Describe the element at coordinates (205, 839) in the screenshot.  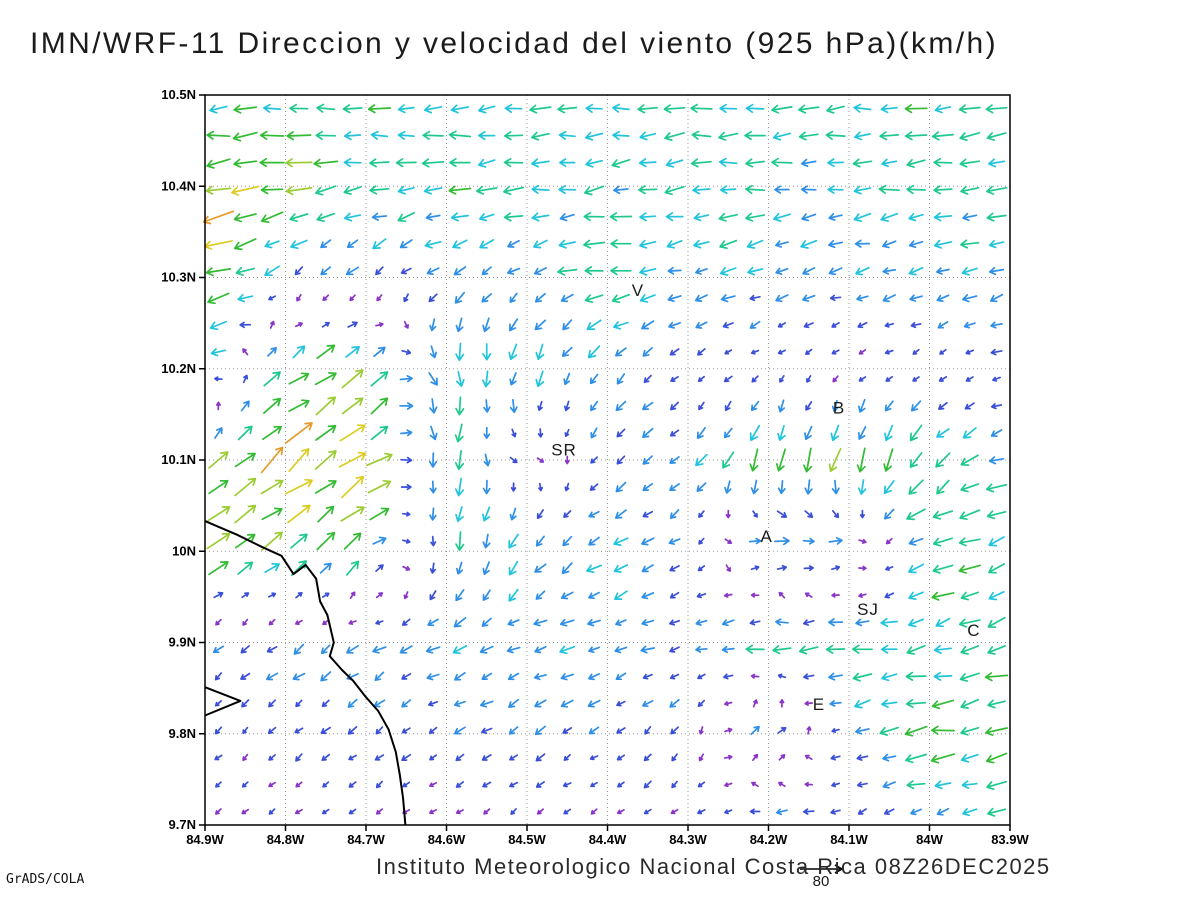
I see `x-tick-label: 84.9W` at that location.